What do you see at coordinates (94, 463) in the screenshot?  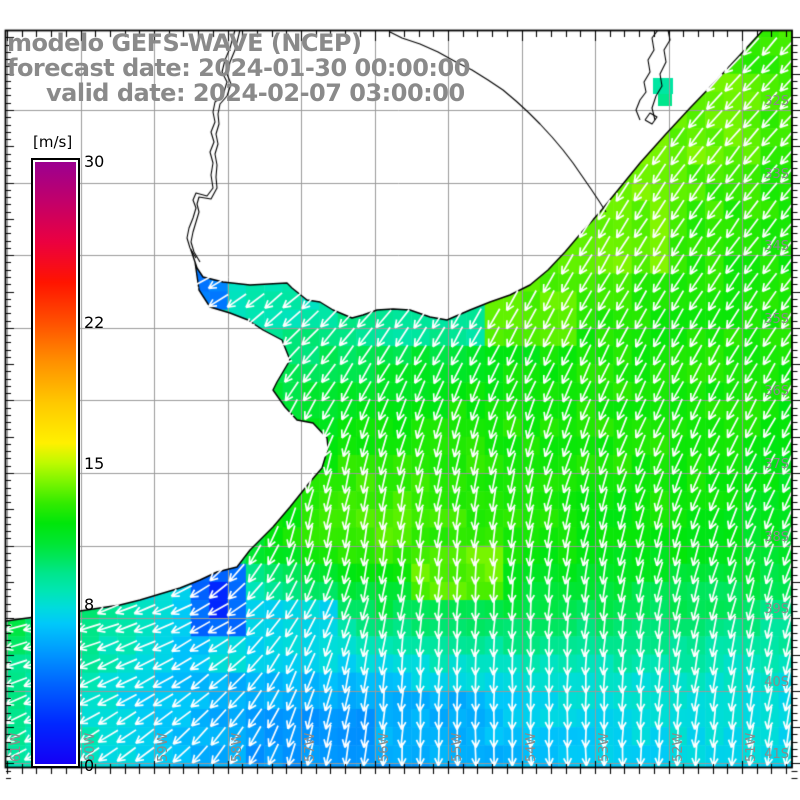 I see `colorbar-tick-15: 15` at bounding box center [94, 463].